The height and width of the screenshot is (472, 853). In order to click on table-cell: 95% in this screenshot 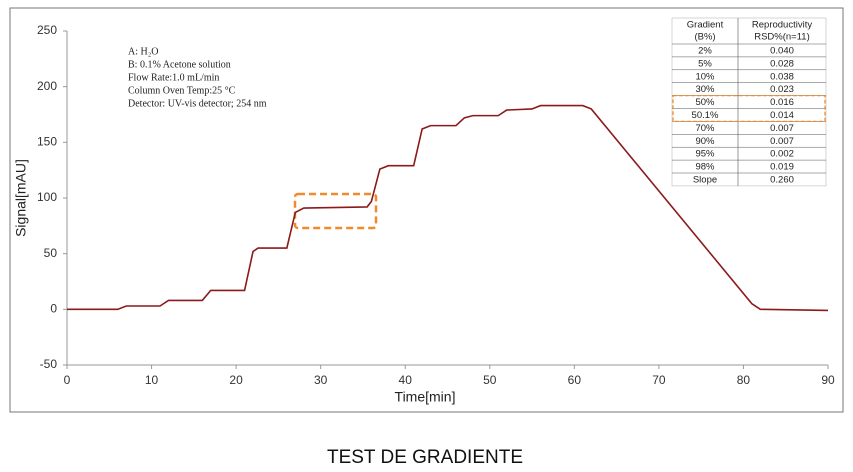, I will do `click(705, 154)`.